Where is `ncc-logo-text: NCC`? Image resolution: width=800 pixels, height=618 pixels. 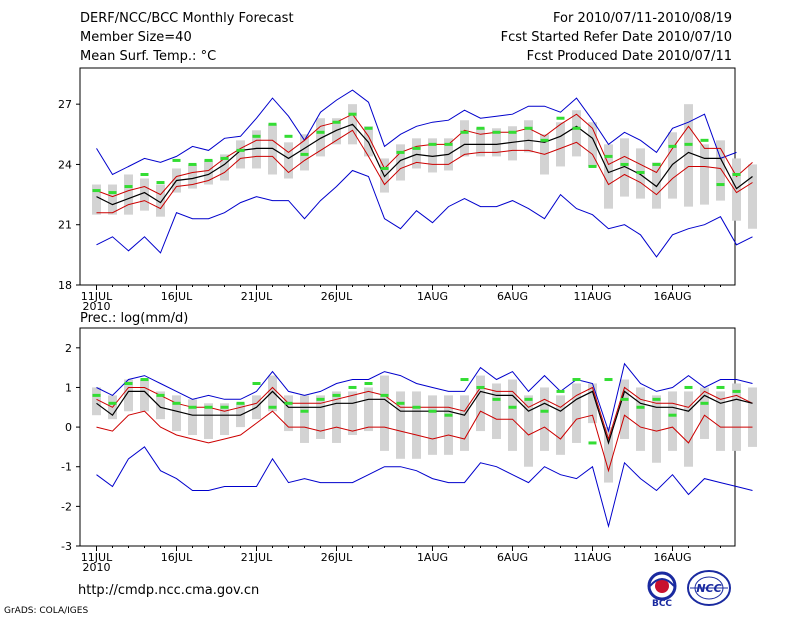
ncc-logo-text: NCC is located at coordinates (708, 588).